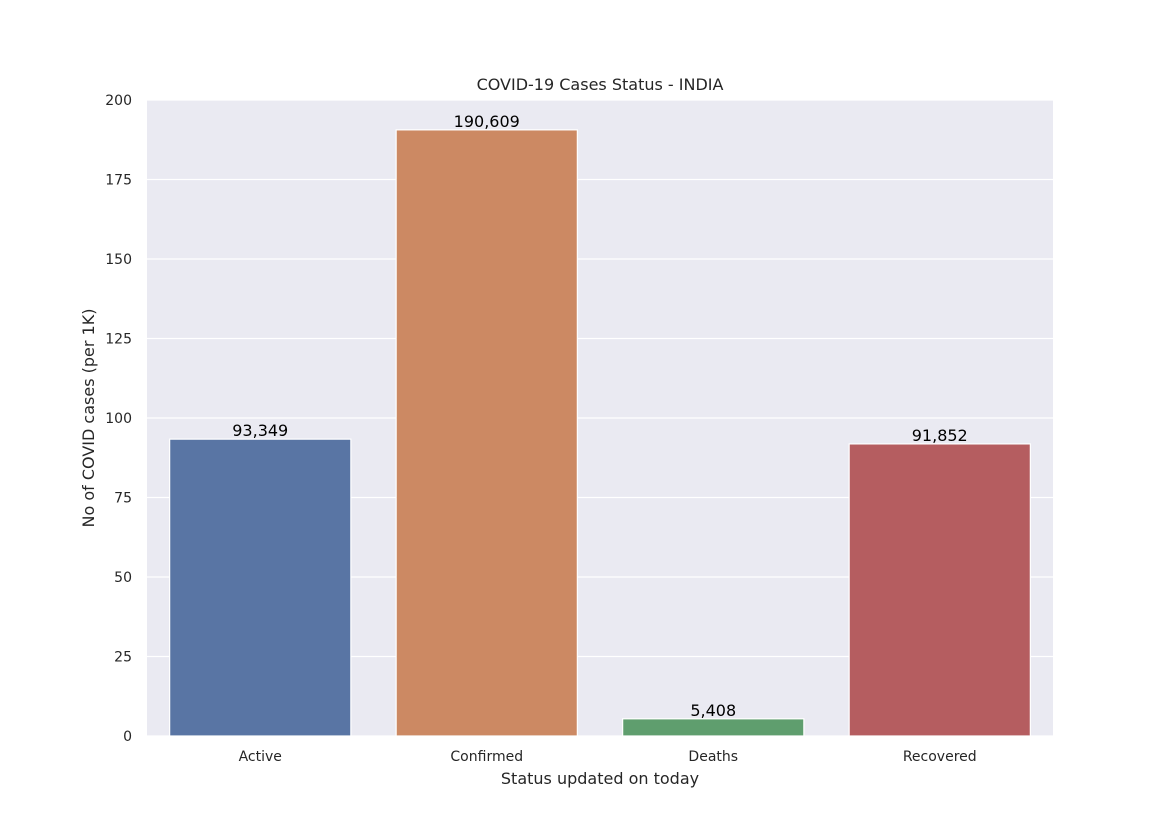 This screenshot has width=1170, height=827. Describe the element at coordinates (486, 433) in the screenshot. I see `bar-confirmed` at that location.